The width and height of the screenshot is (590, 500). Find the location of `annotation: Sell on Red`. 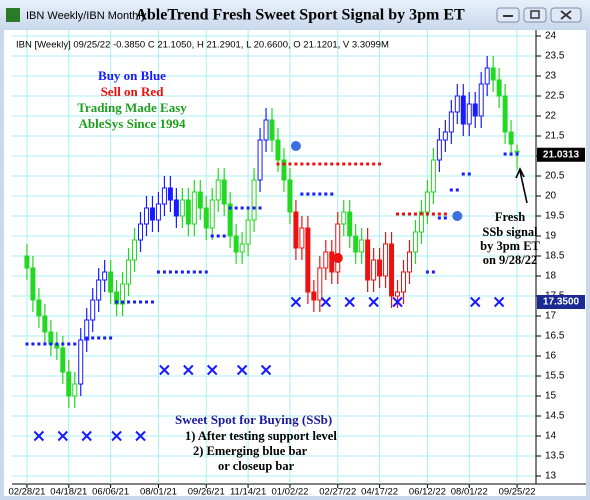

annotation: Sell on Red is located at coordinates (133, 91).